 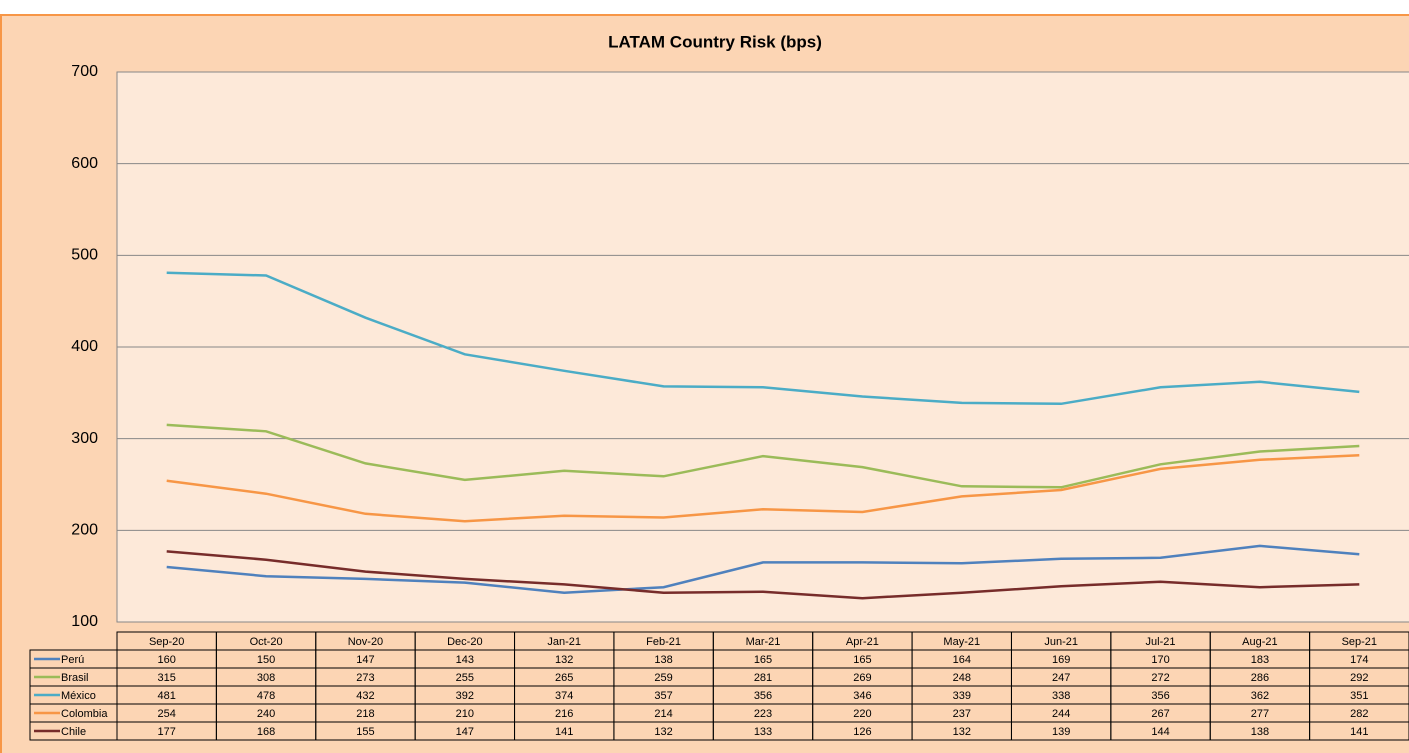 What do you see at coordinates (465, 696) in the screenshot?
I see `table-value: 392` at bounding box center [465, 696].